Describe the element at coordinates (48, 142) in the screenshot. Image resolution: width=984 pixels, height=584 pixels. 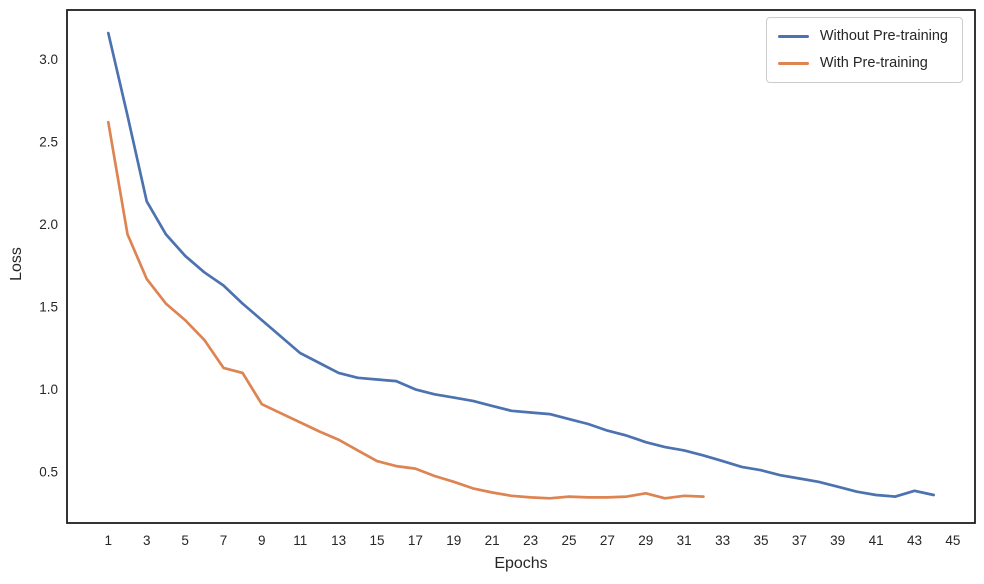
I see `y-tick-label: 2.5` at that location.